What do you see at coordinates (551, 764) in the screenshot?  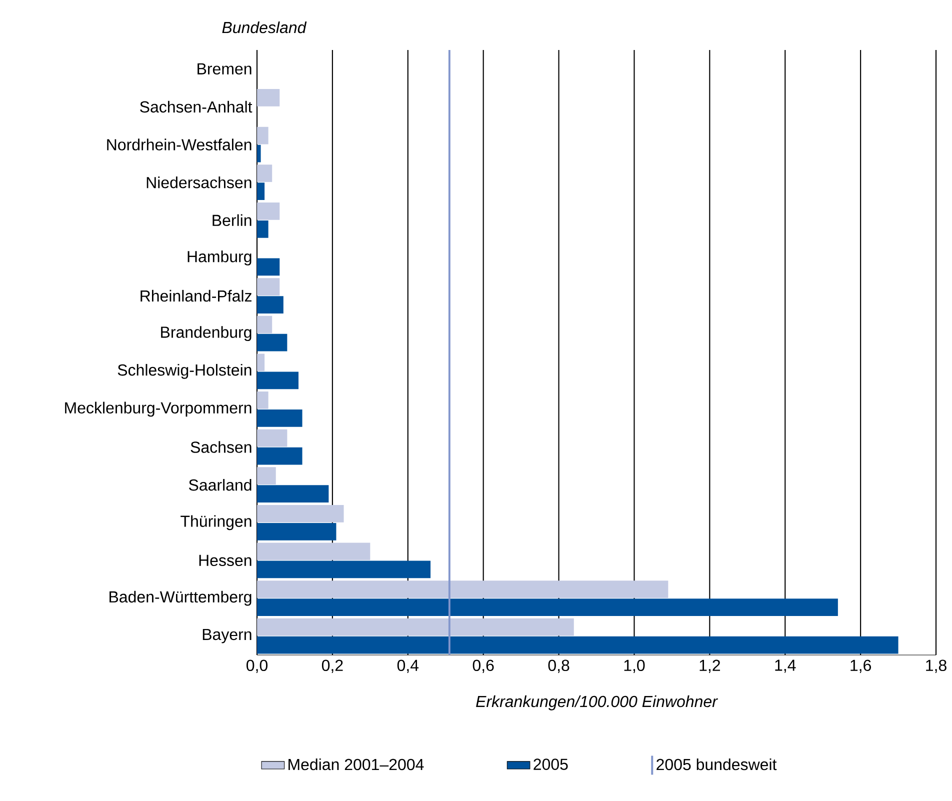 I see `legend-label: 2005` at bounding box center [551, 764].